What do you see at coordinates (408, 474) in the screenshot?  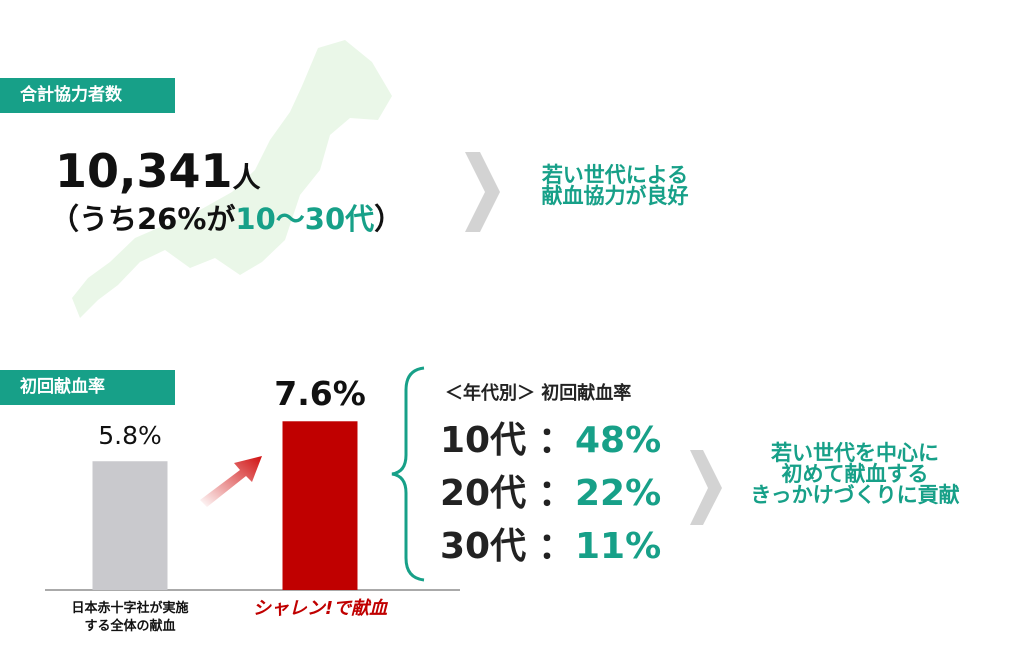 I see `brace` at bounding box center [408, 474].